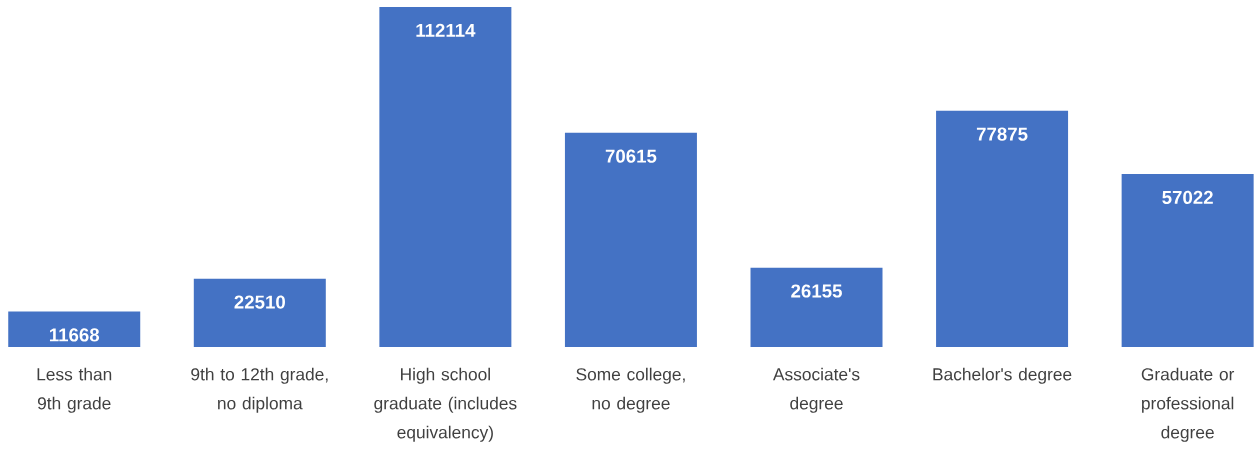 The height and width of the screenshot is (451, 1260). I want to click on x-tick-label: Associate's degree, so click(816, 390).